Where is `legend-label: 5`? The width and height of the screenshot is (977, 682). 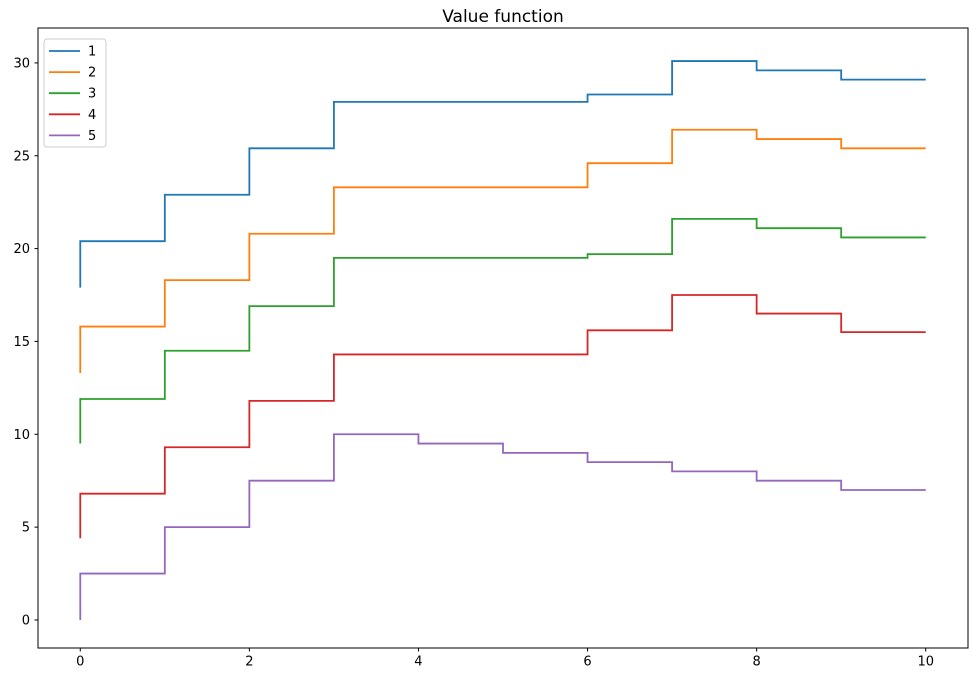 legend-label: 5 is located at coordinates (92, 136).